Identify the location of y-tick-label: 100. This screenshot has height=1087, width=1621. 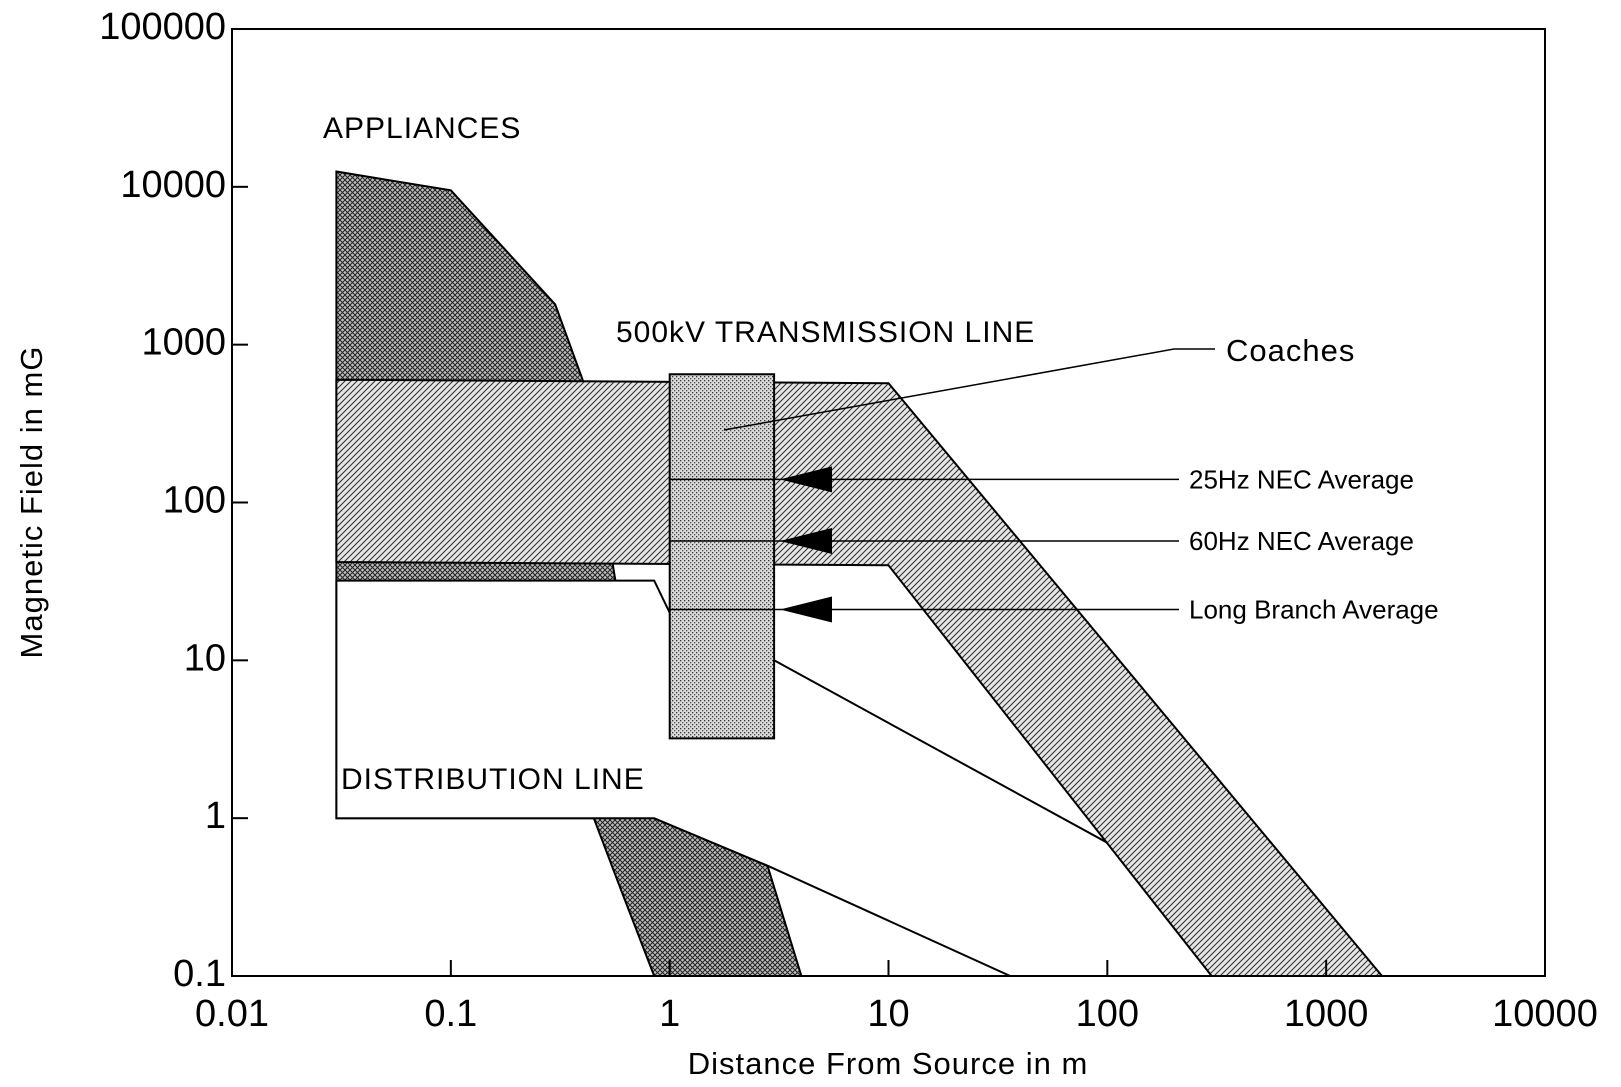
(194, 501).